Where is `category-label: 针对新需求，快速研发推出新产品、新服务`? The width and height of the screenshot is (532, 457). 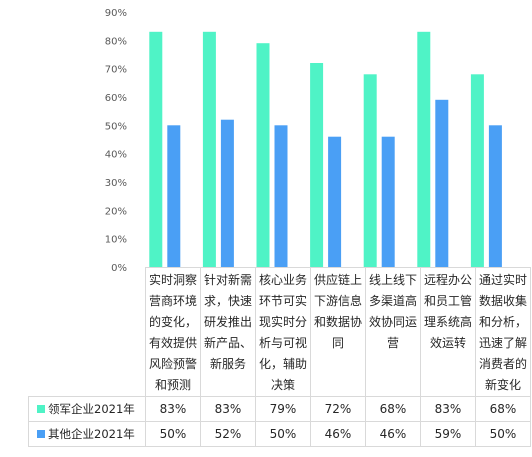 category-label: 针对新需求，快速研发推出新产品、新服务 is located at coordinates (228, 332).